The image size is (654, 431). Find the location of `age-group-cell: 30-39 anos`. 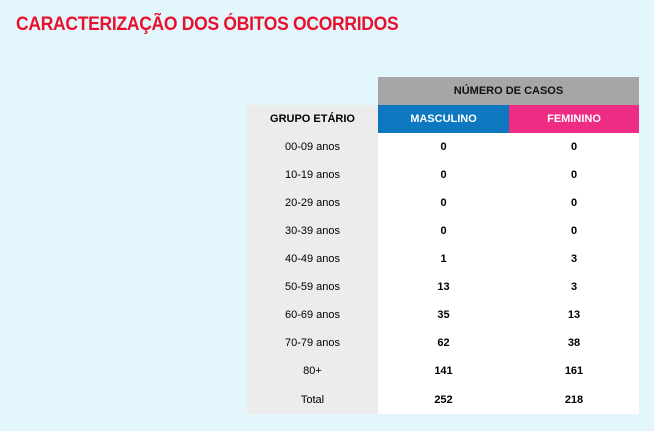

age-group-cell: 30-39 anos is located at coordinates (312, 231).